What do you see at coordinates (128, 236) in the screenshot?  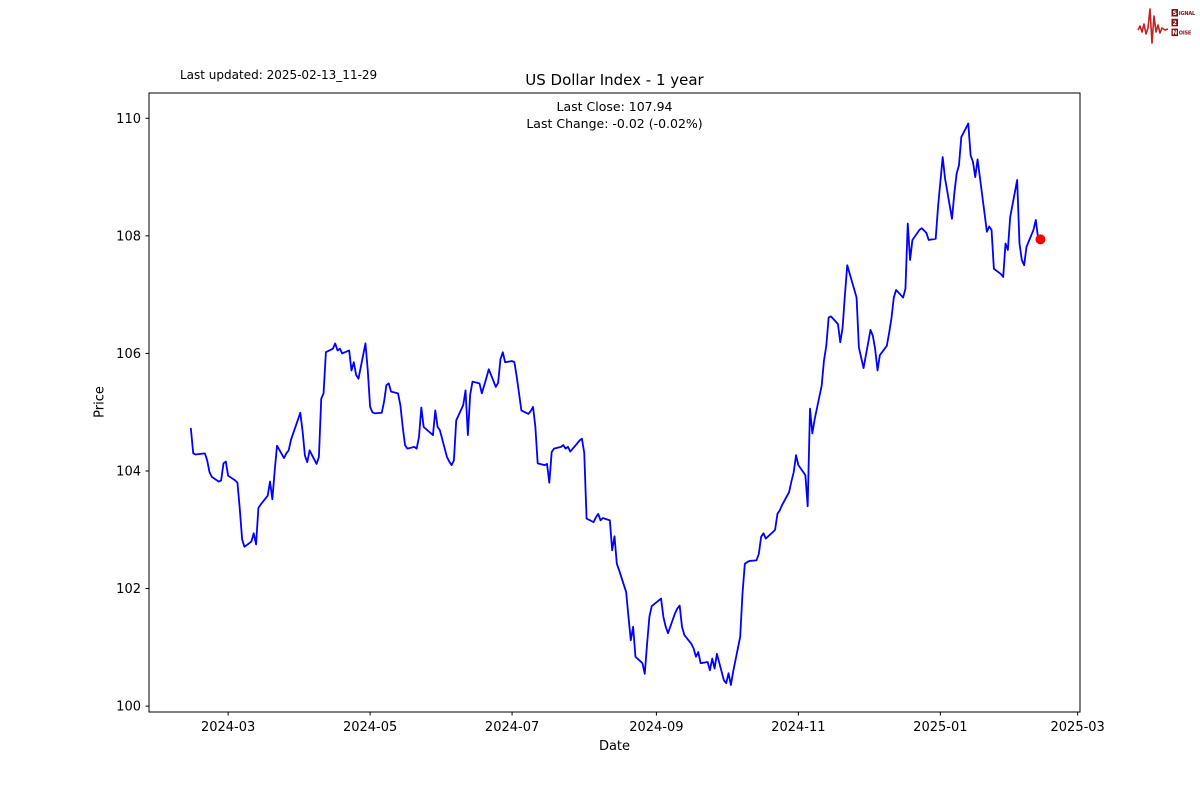 I see `y-tick-label: 108` at bounding box center [128, 236].